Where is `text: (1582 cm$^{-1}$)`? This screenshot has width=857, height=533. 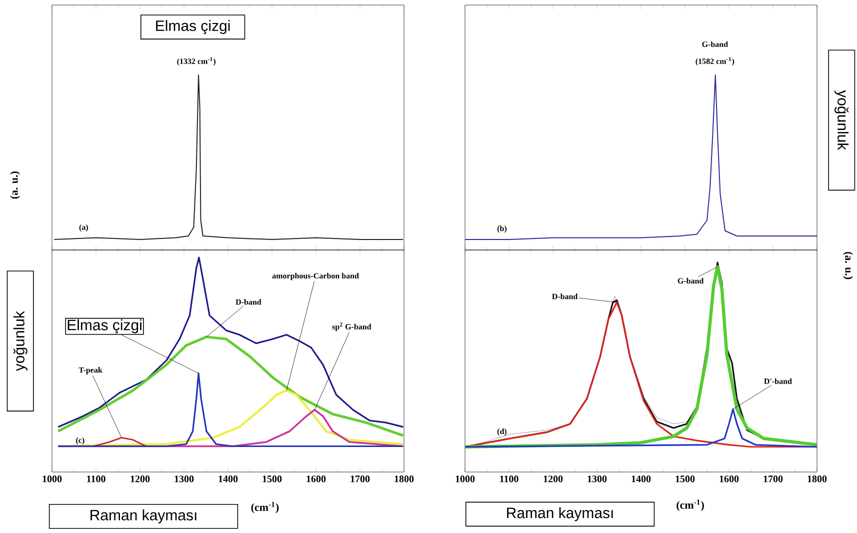 text: (1582 cm$^{-1}$) is located at coordinates (715, 61).